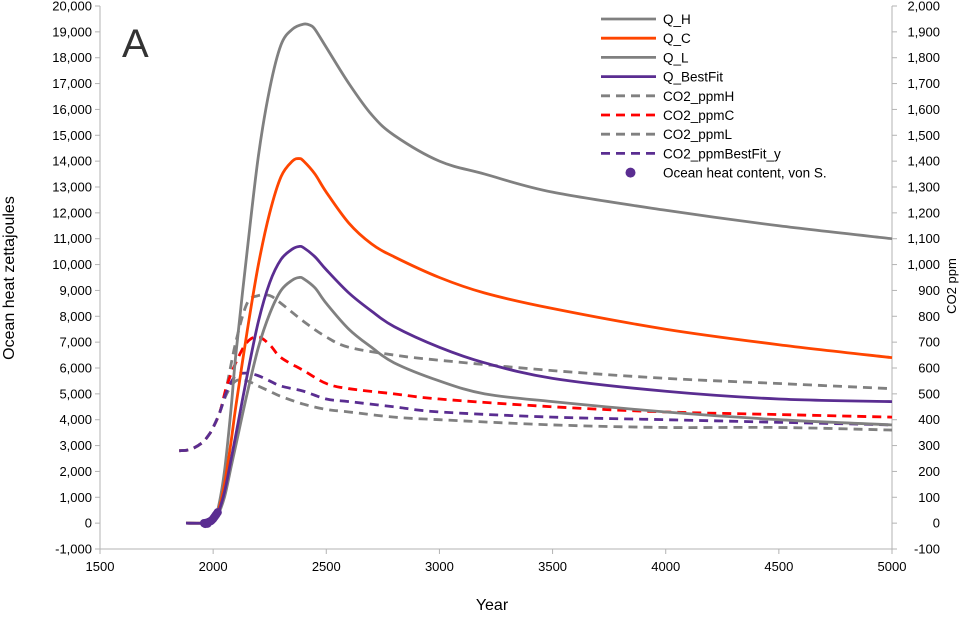 Image resolution: width=960 pixels, height=644 pixels. What do you see at coordinates (929, 368) in the screenshot?
I see `y2-tick-label: 600` at bounding box center [929, 368].